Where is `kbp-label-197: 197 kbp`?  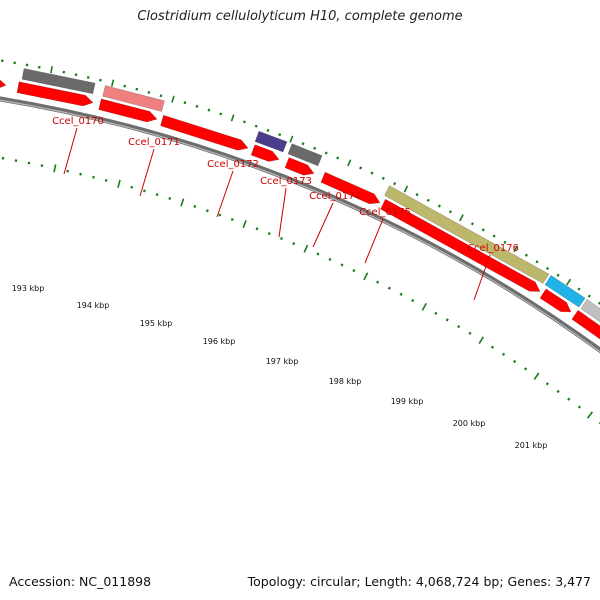 kbp-label-197: 197 kbp is located at coordinates (282, 361).